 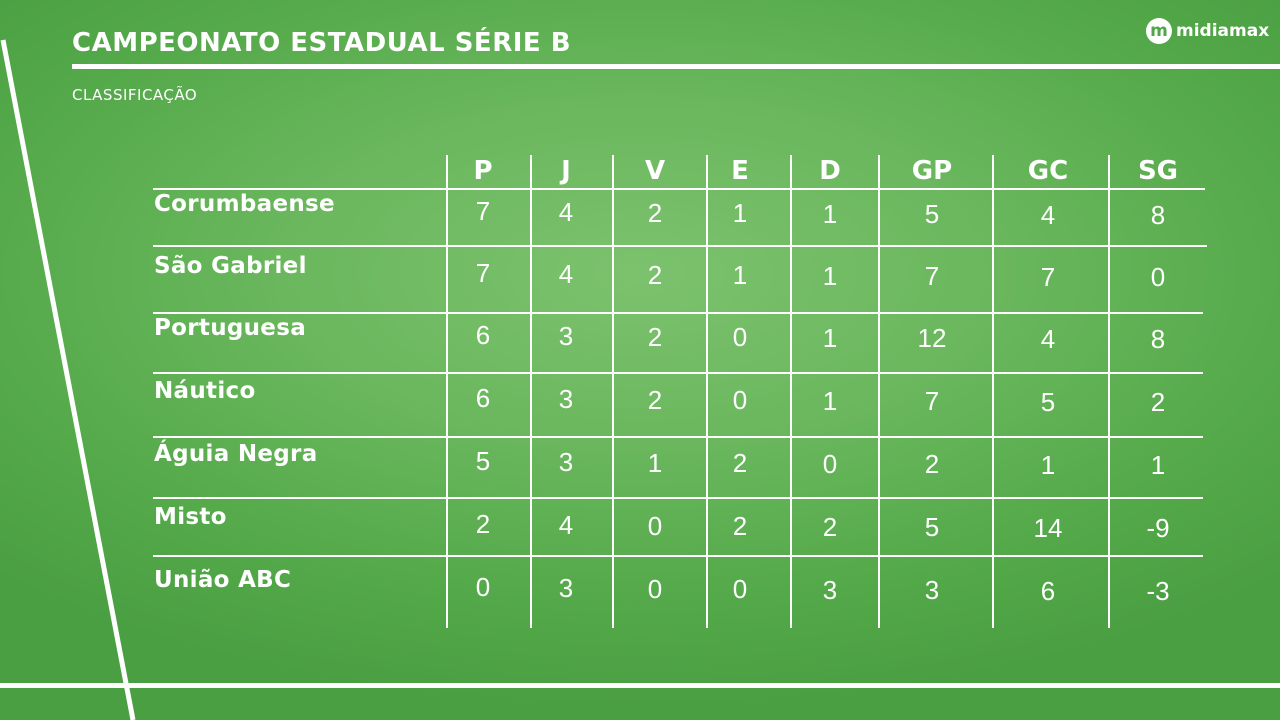 I want to click on title-divider, so click(x=676, y=66).